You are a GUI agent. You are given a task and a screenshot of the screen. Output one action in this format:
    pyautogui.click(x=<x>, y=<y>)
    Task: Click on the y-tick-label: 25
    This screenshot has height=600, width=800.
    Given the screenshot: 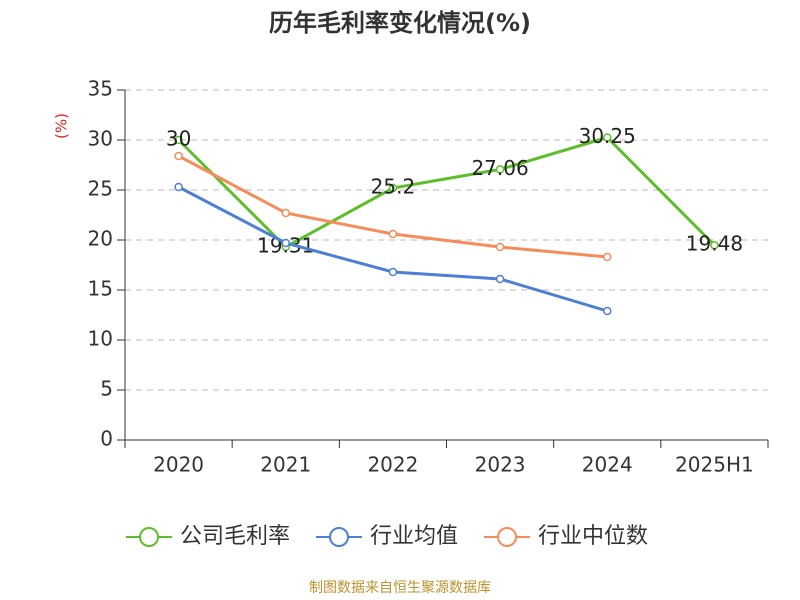 What is the action you would take?
    pyautogui.click(x=100, y=189)
    